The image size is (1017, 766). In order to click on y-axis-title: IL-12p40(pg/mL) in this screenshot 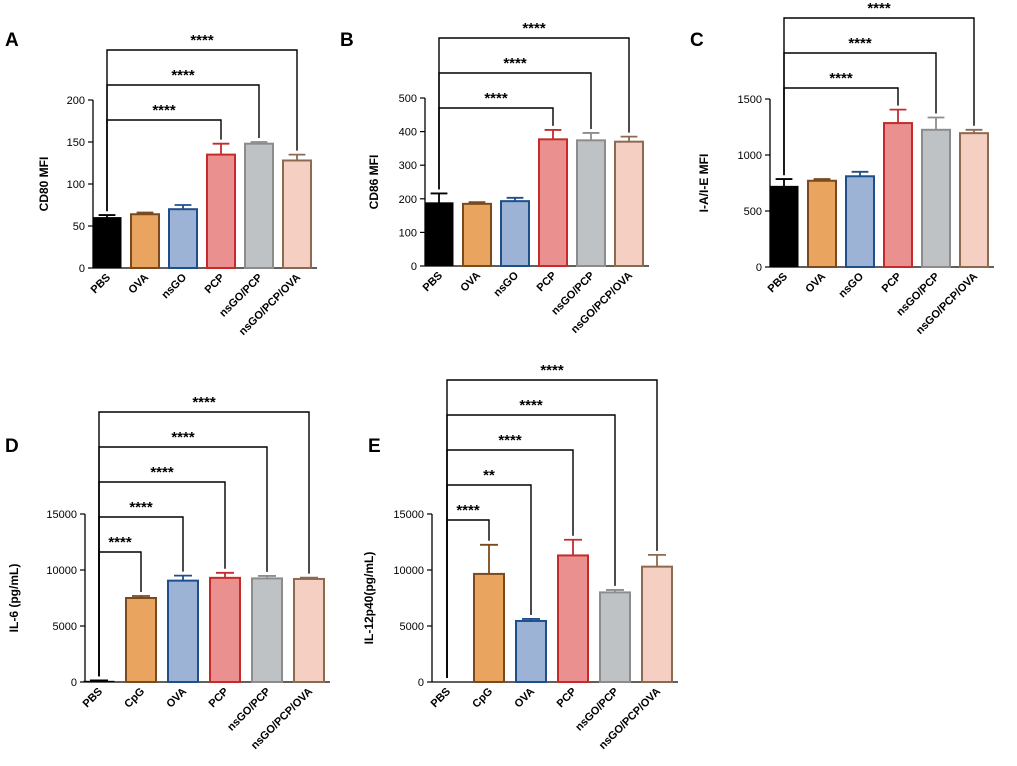, I will do `click(369, 598)`.